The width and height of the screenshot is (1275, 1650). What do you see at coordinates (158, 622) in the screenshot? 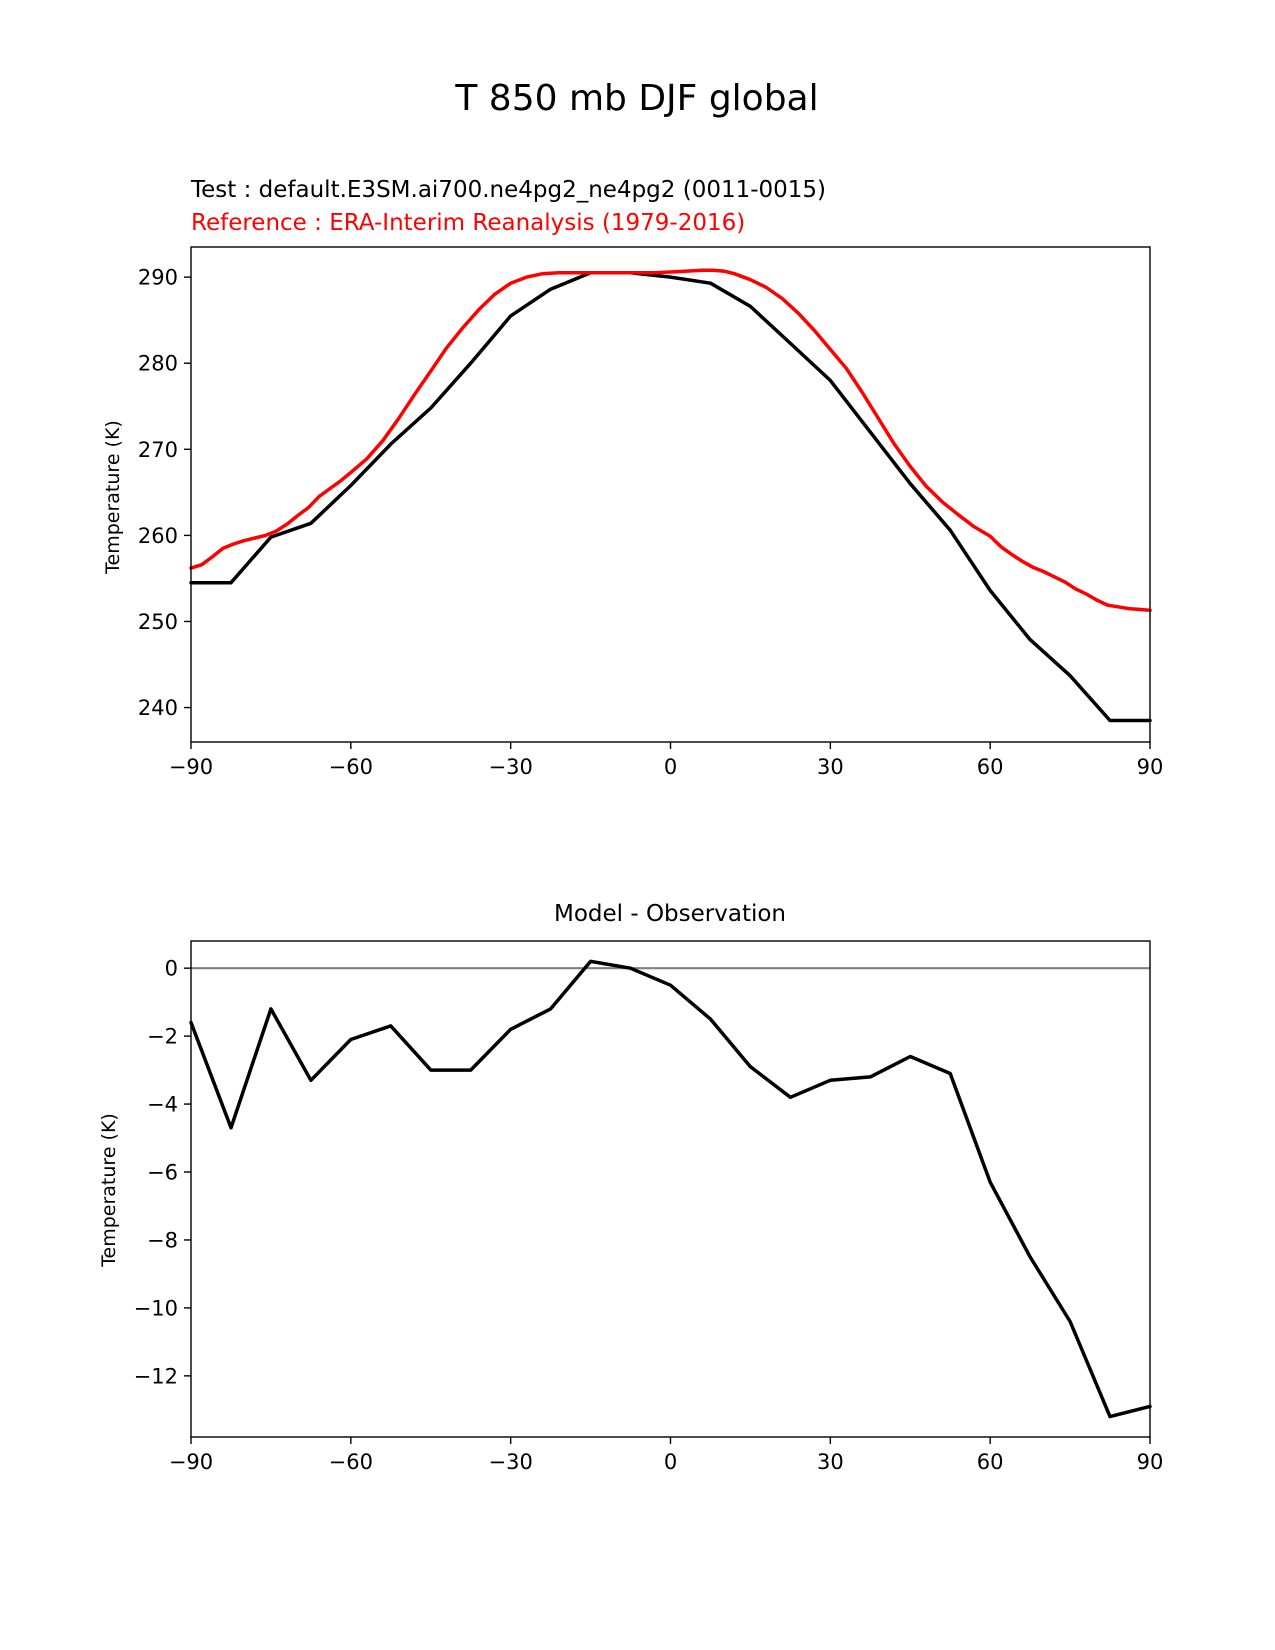
I see `y-tick-label: 250` at bounding box center [158, 622].